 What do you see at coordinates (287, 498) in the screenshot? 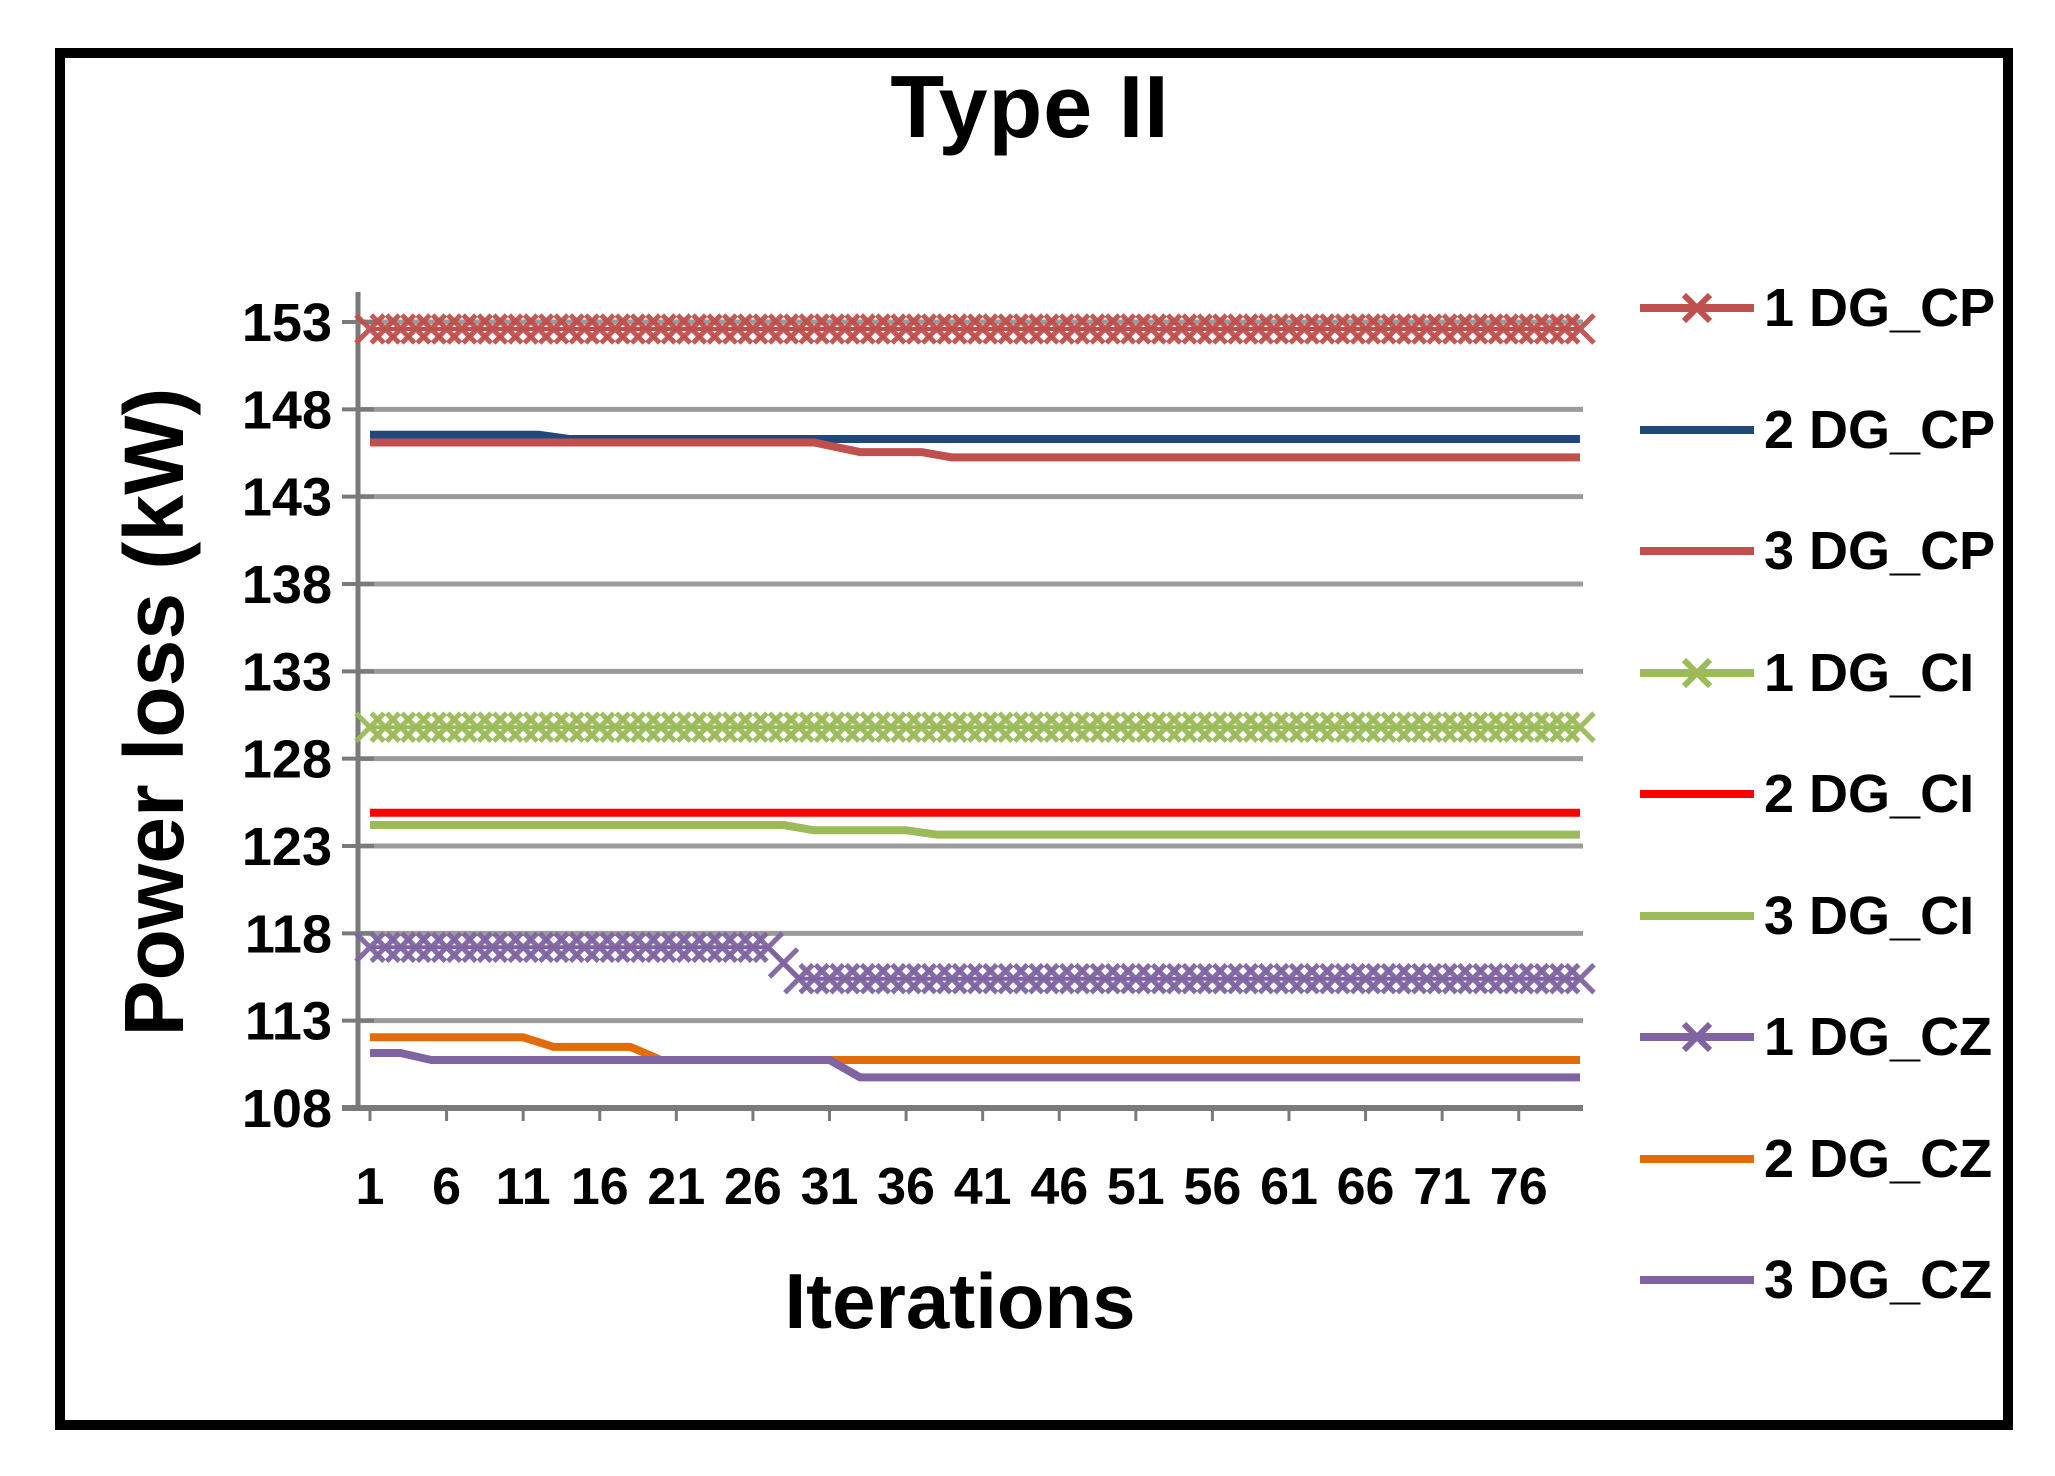
I see `y-tick-label: 143` at bounding box center [287, 498].